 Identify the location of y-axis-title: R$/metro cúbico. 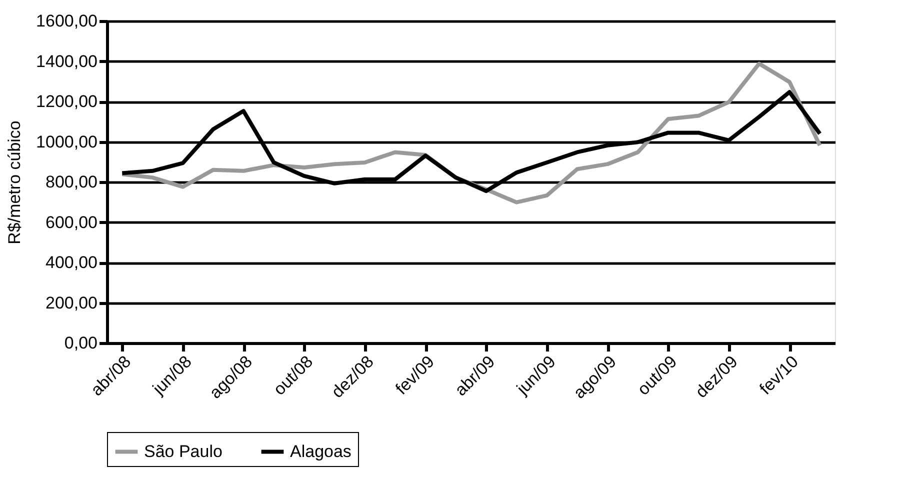
(14, 182).